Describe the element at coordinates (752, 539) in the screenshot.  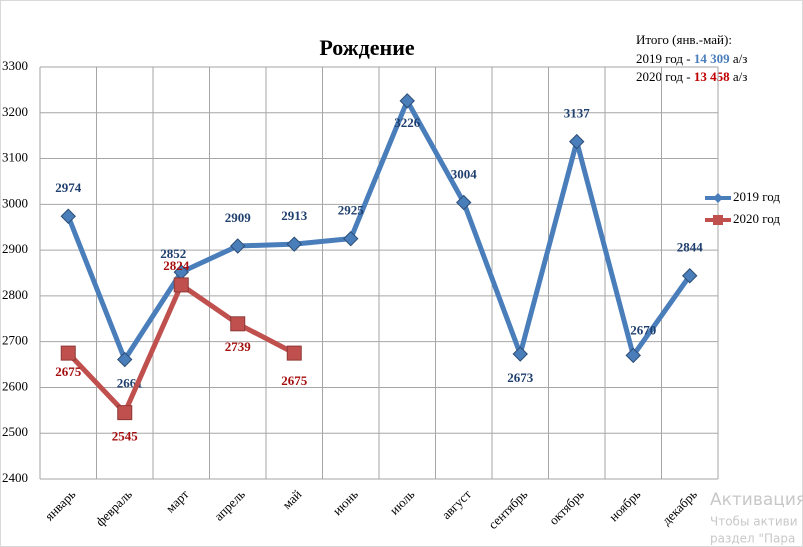
I see `watermark: раздел "Пара` at that location.